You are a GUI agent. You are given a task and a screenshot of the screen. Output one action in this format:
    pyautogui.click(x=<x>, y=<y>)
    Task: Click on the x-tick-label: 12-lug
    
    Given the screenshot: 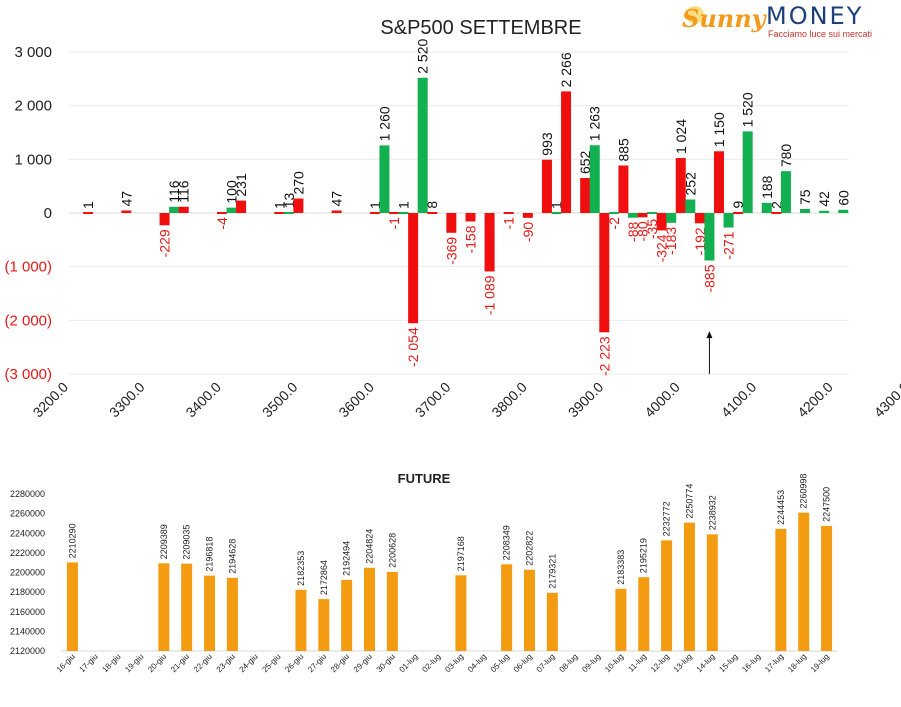 What is the action you would take?
    pyautogui.click(x=660, y=663)
    